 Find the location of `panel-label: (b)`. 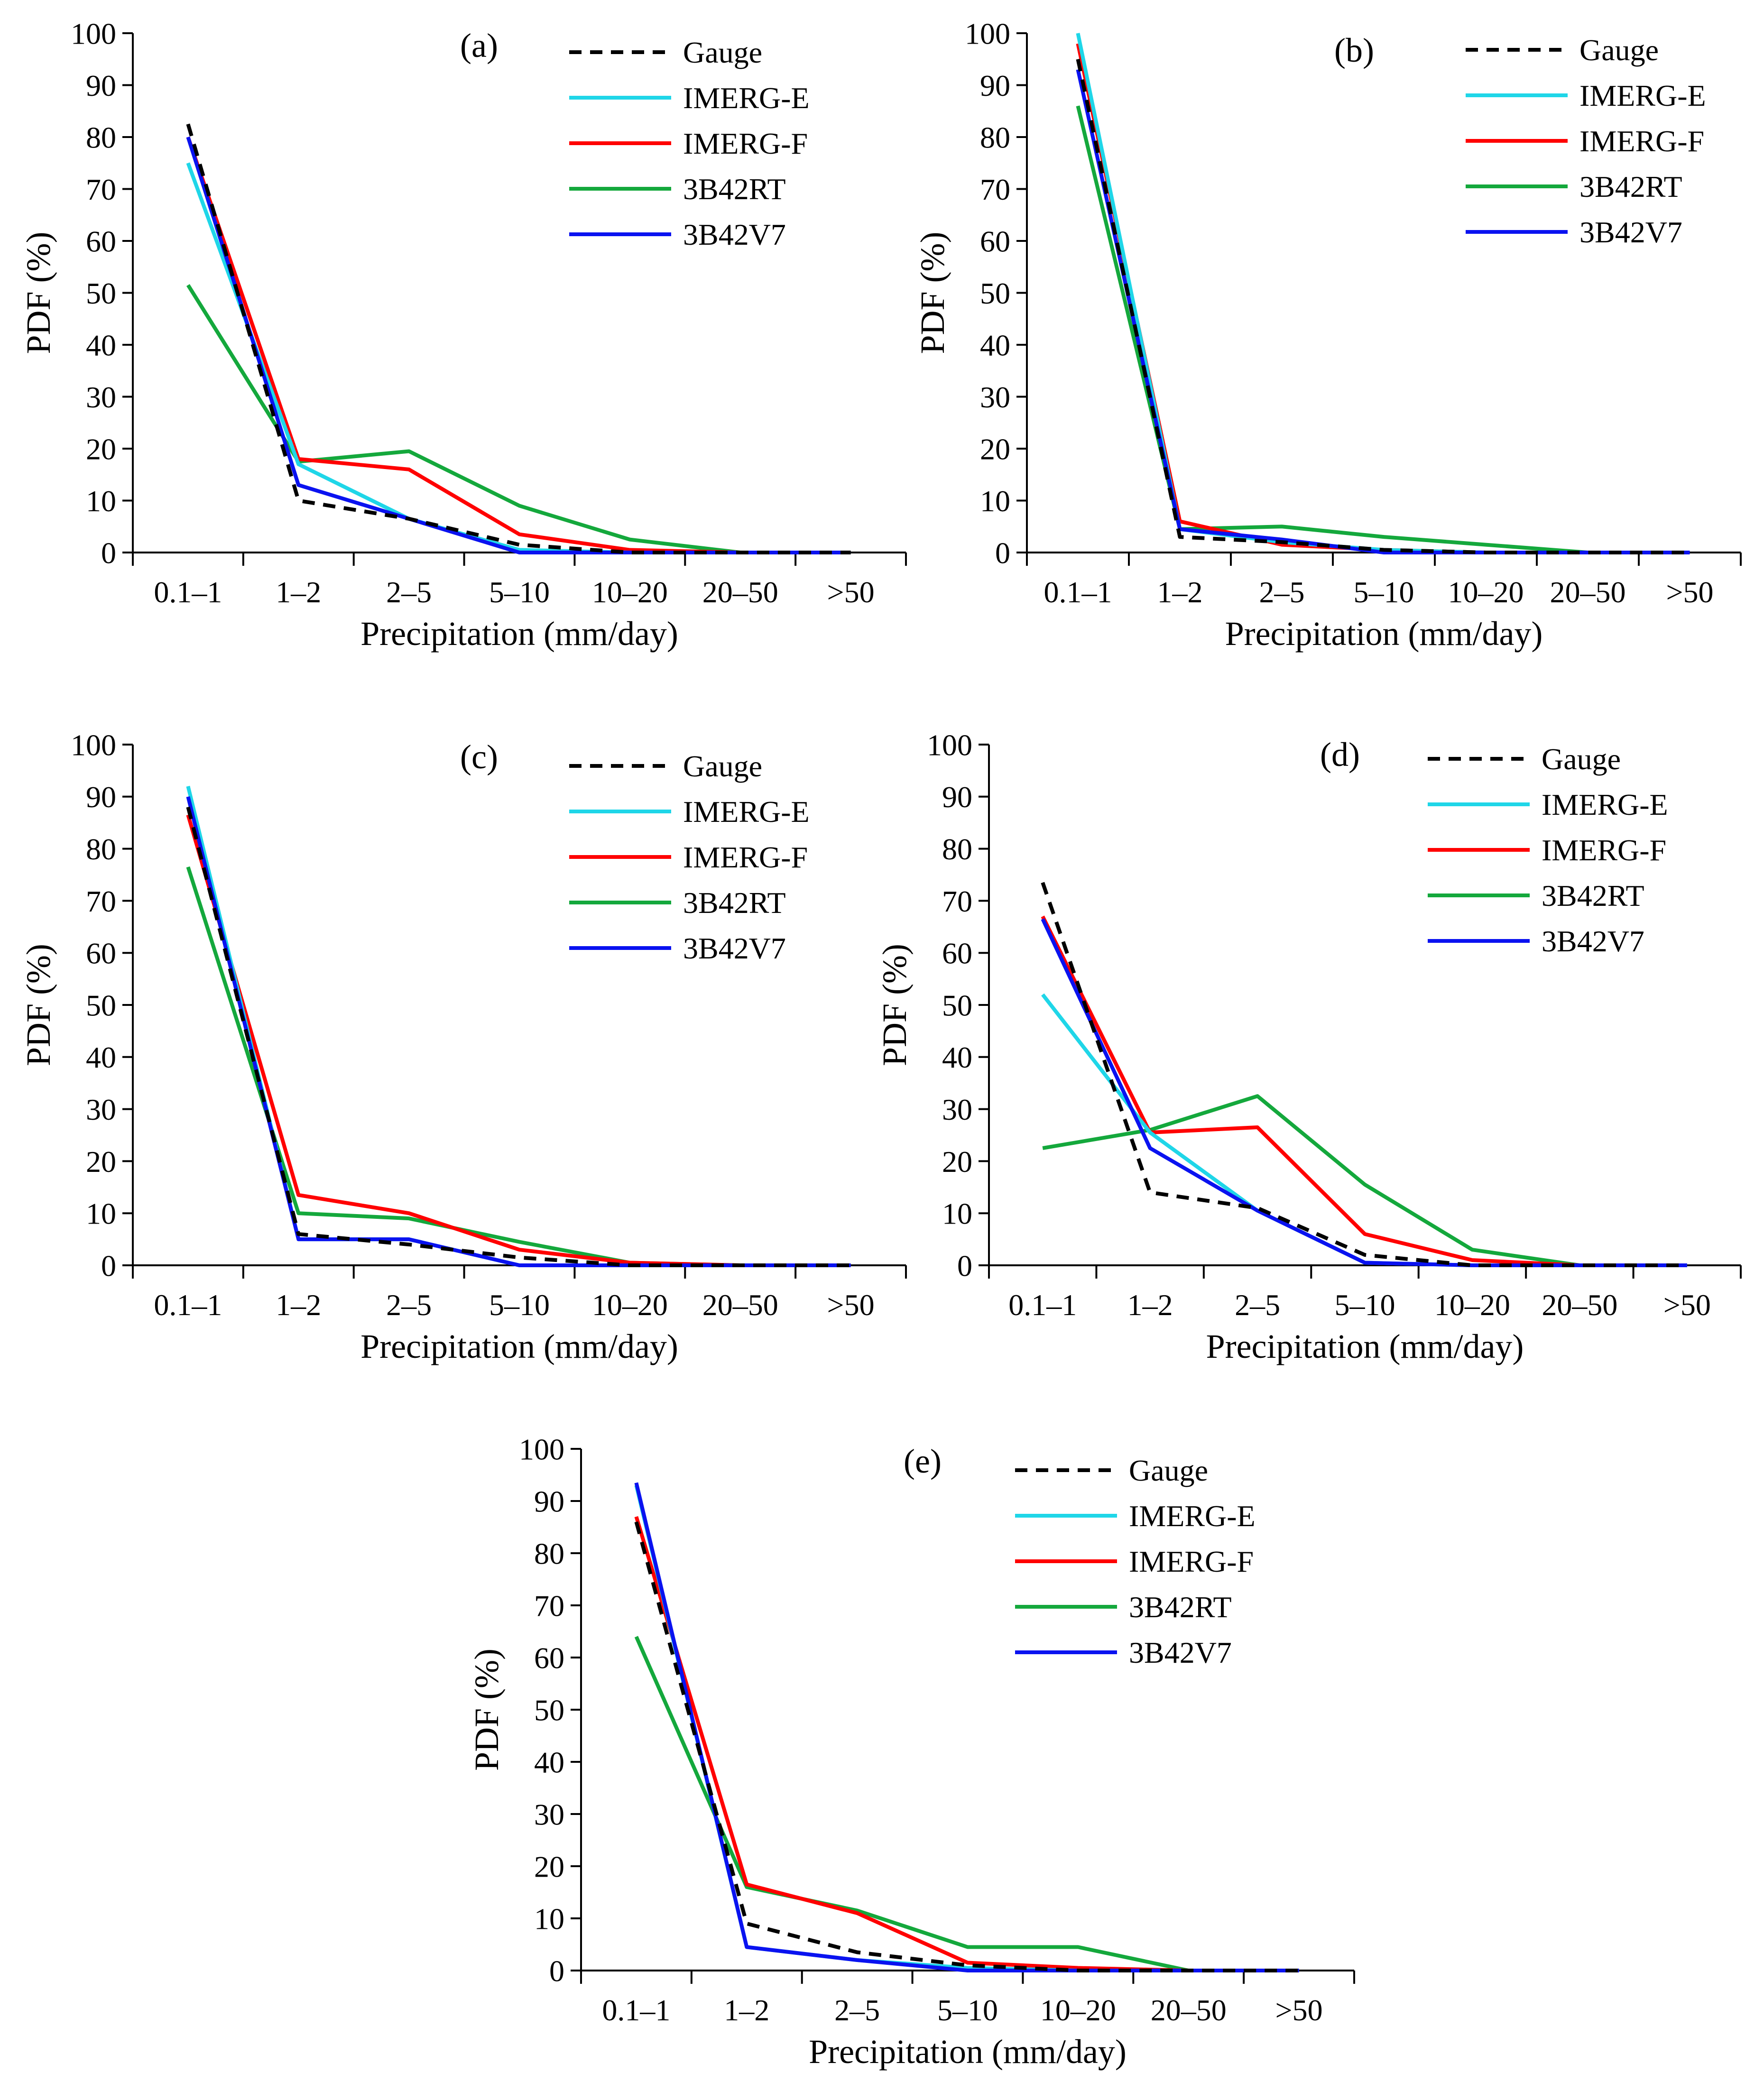

panel-label: (b) is located at coordinates (1354, 50).